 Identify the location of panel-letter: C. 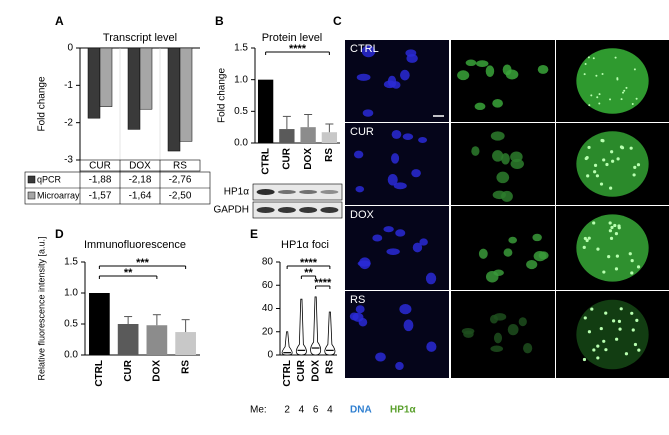
(337, 21).